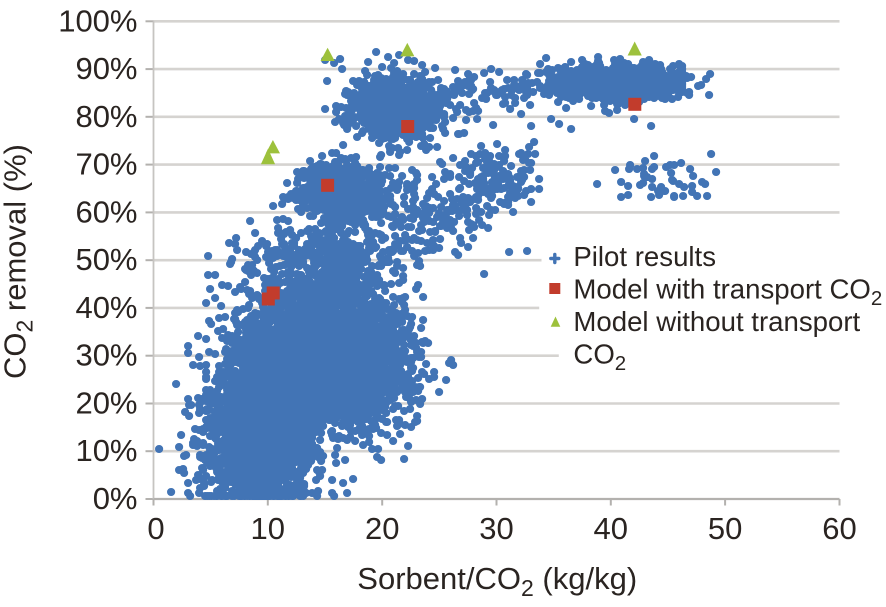  I want to click on svg-text: 100%, so click(97, 20).